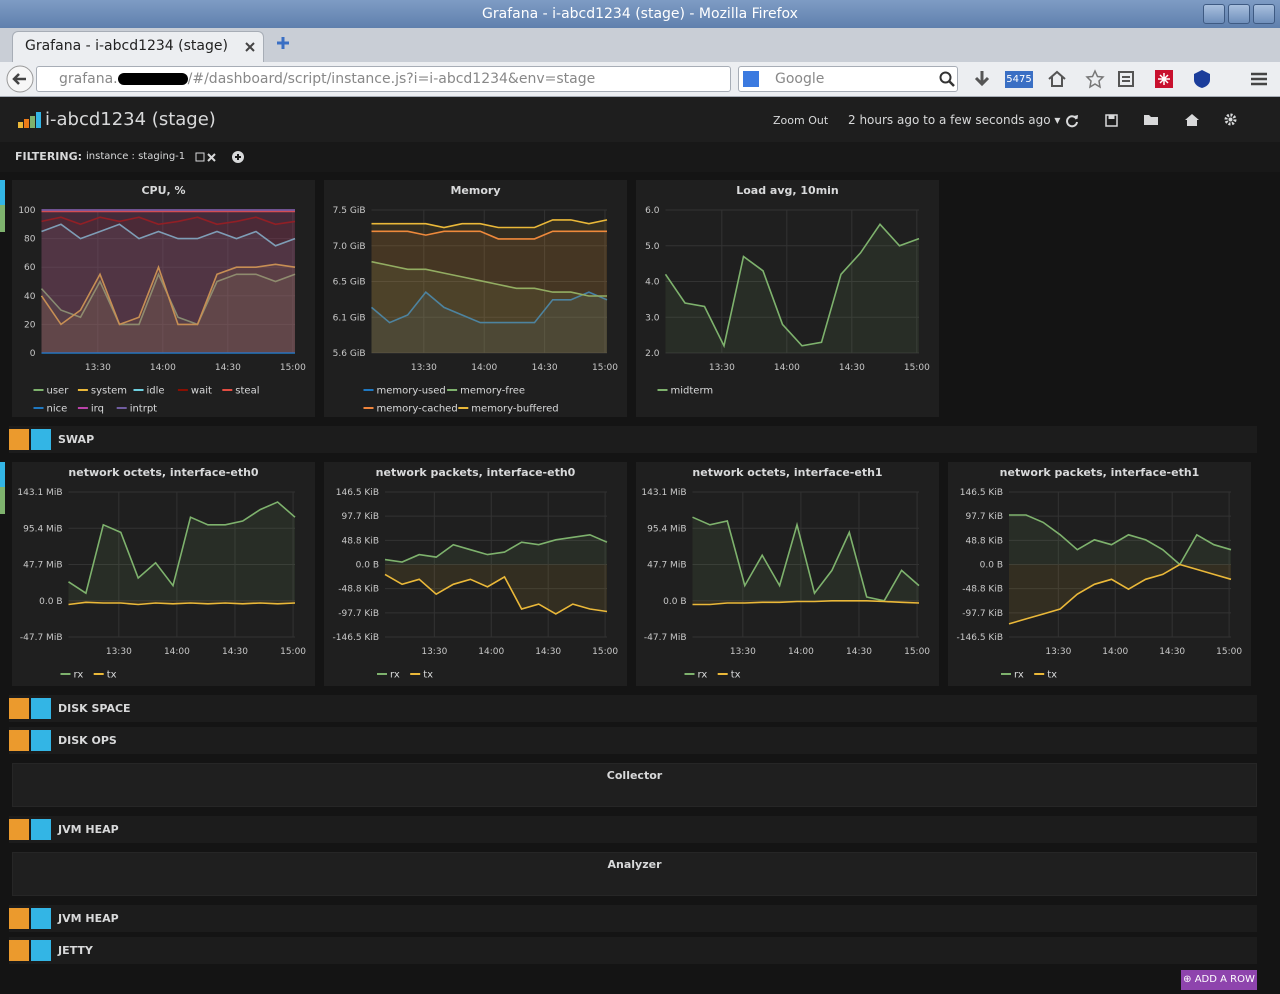 Image resolution: width=1280 pixels, height=994 pixels. Describe the element at coordinates (1151, 120) in the screenshot. I see `open` at that location.